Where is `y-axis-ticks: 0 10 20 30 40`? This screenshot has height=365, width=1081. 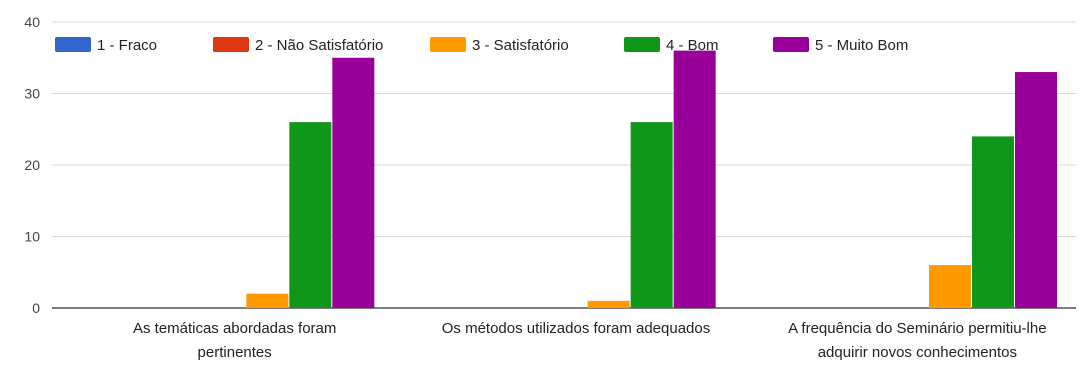
y-axis-ticks: 0 10 20 30 40 is located at coordinates (32, 165).